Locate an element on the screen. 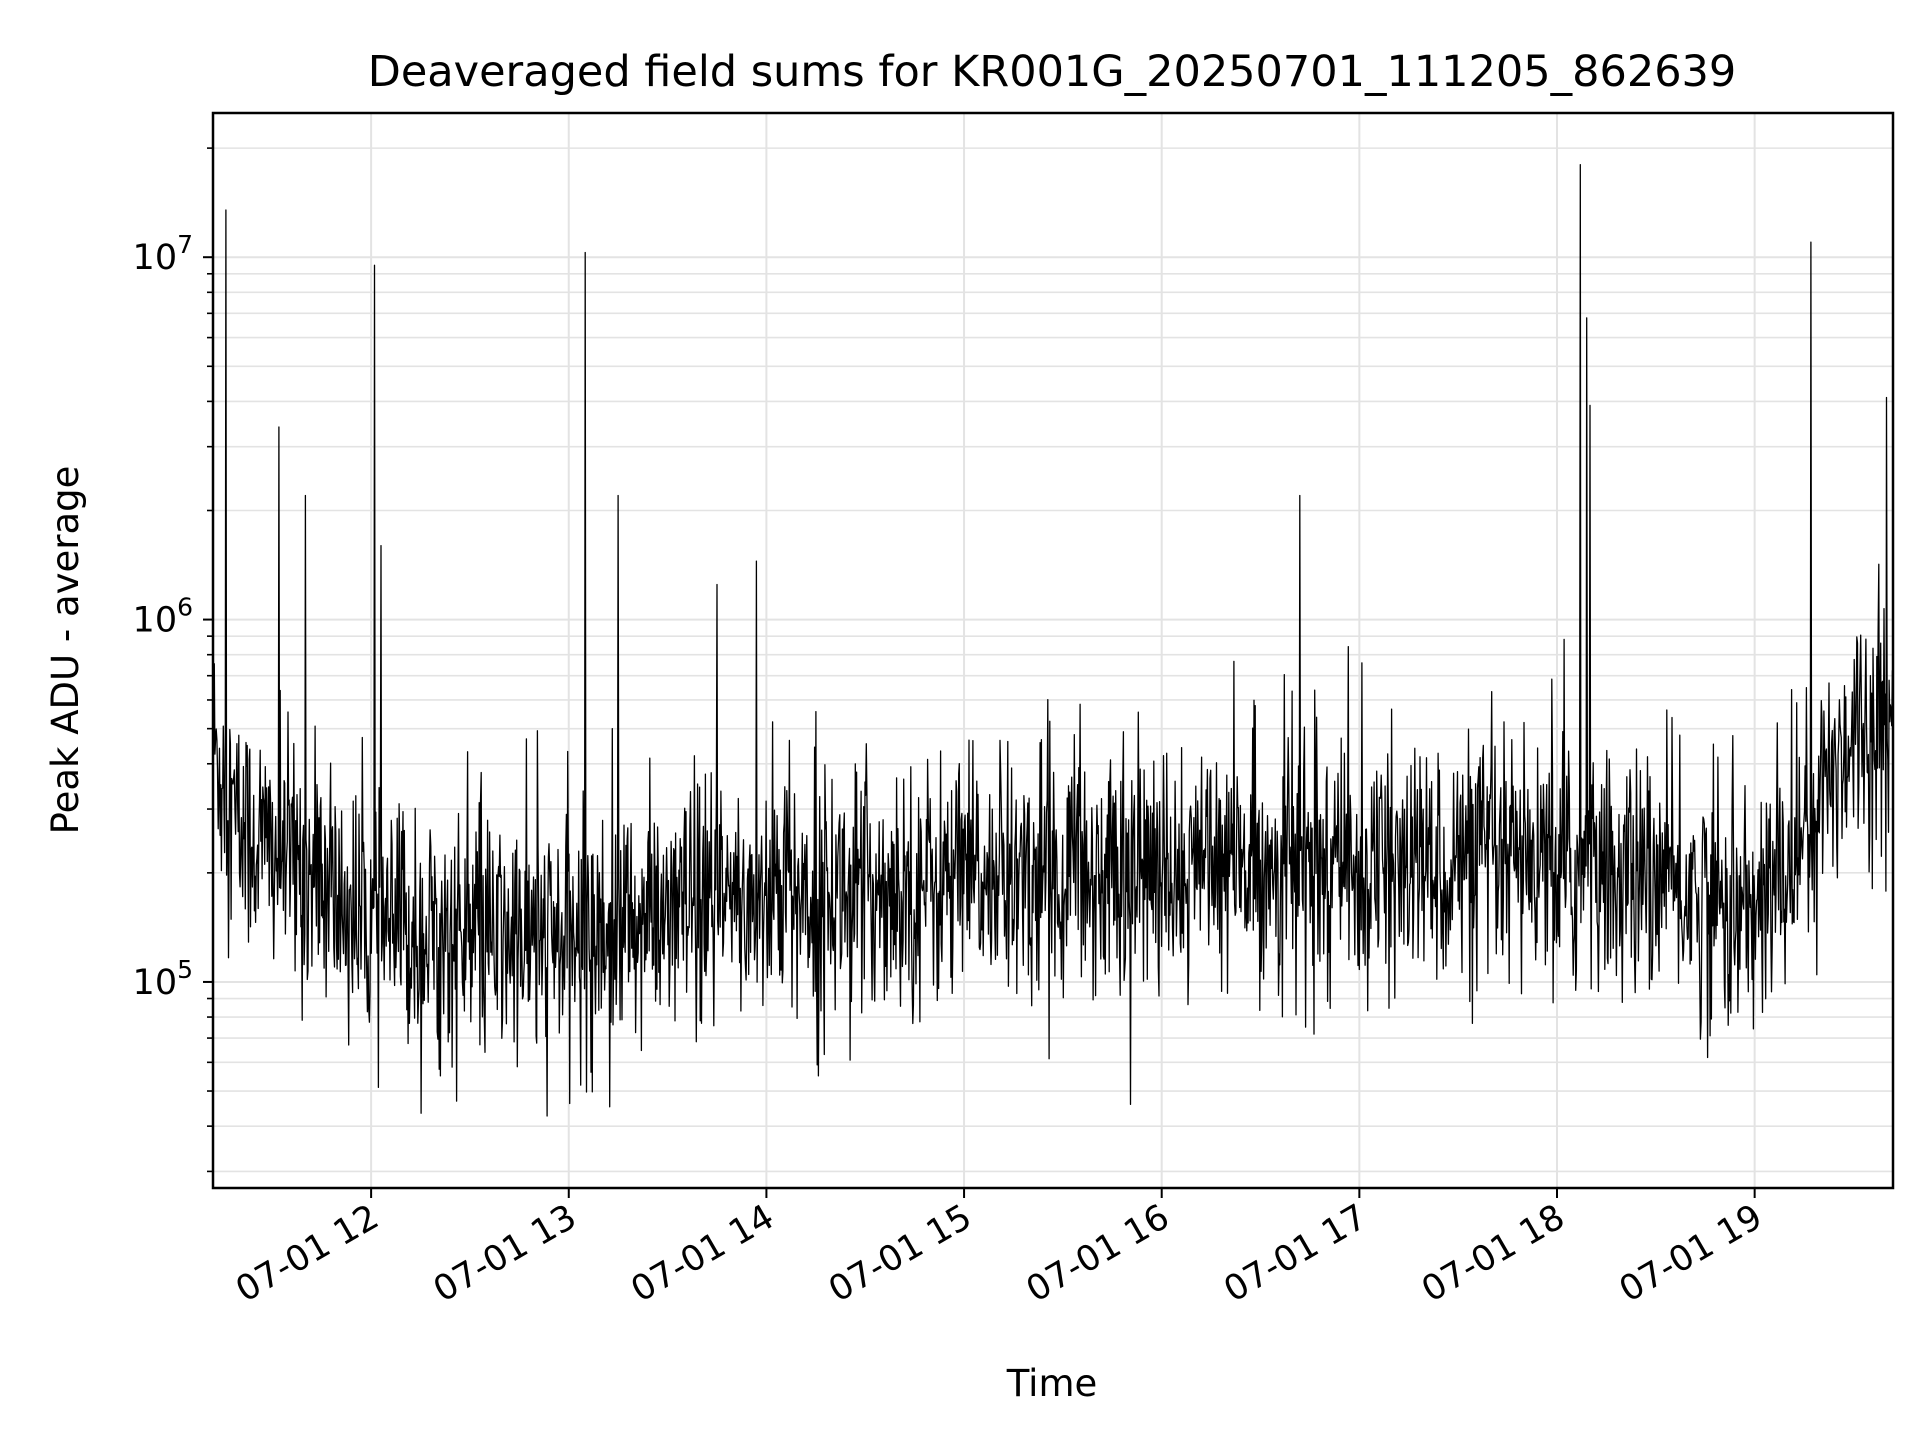  x-tick-label: 07-01 15 is located at coordinates (900, 1253).